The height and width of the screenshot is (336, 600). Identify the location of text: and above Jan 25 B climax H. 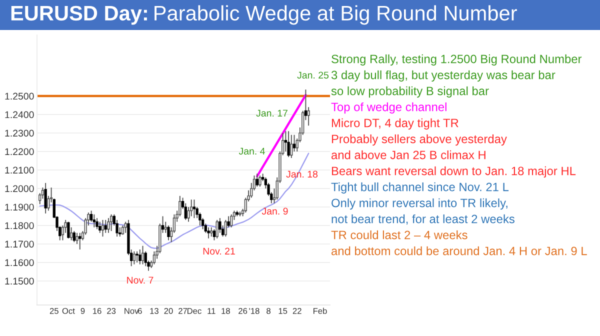
(409, 155).